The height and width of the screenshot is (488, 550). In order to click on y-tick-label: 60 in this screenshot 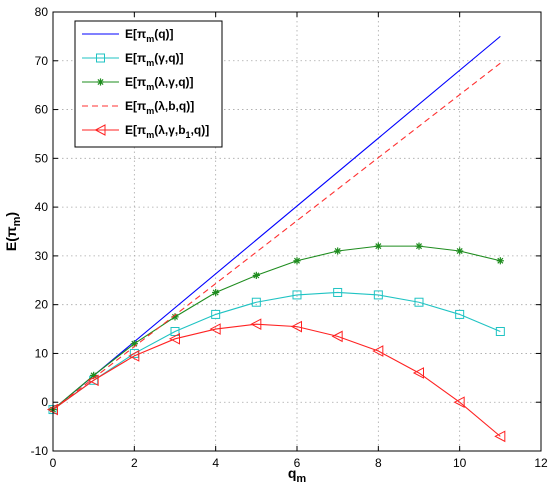, I will do `click(42, 110)`.